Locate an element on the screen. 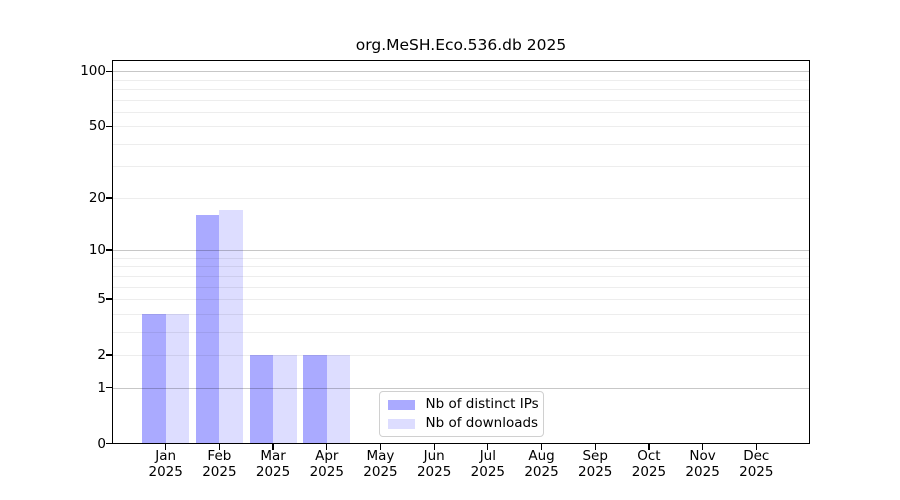 The width and height of the screenshot is (900, 500). x-tick-label-mar: Mar 2025 is located at coordinates (273, 464).